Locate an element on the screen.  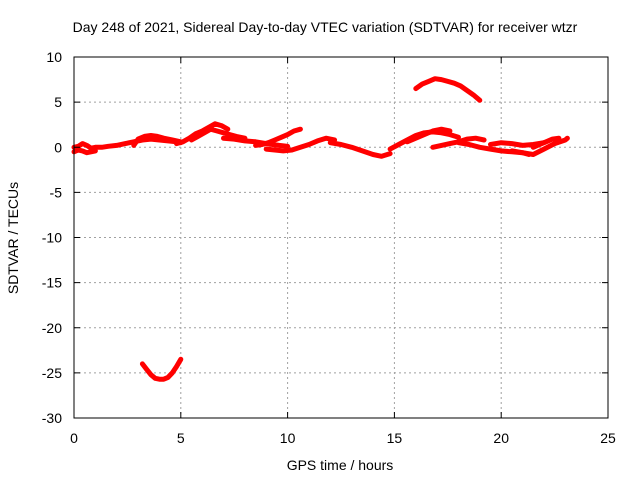
y-tick-label: -15 is located at coordinates (52, 283).